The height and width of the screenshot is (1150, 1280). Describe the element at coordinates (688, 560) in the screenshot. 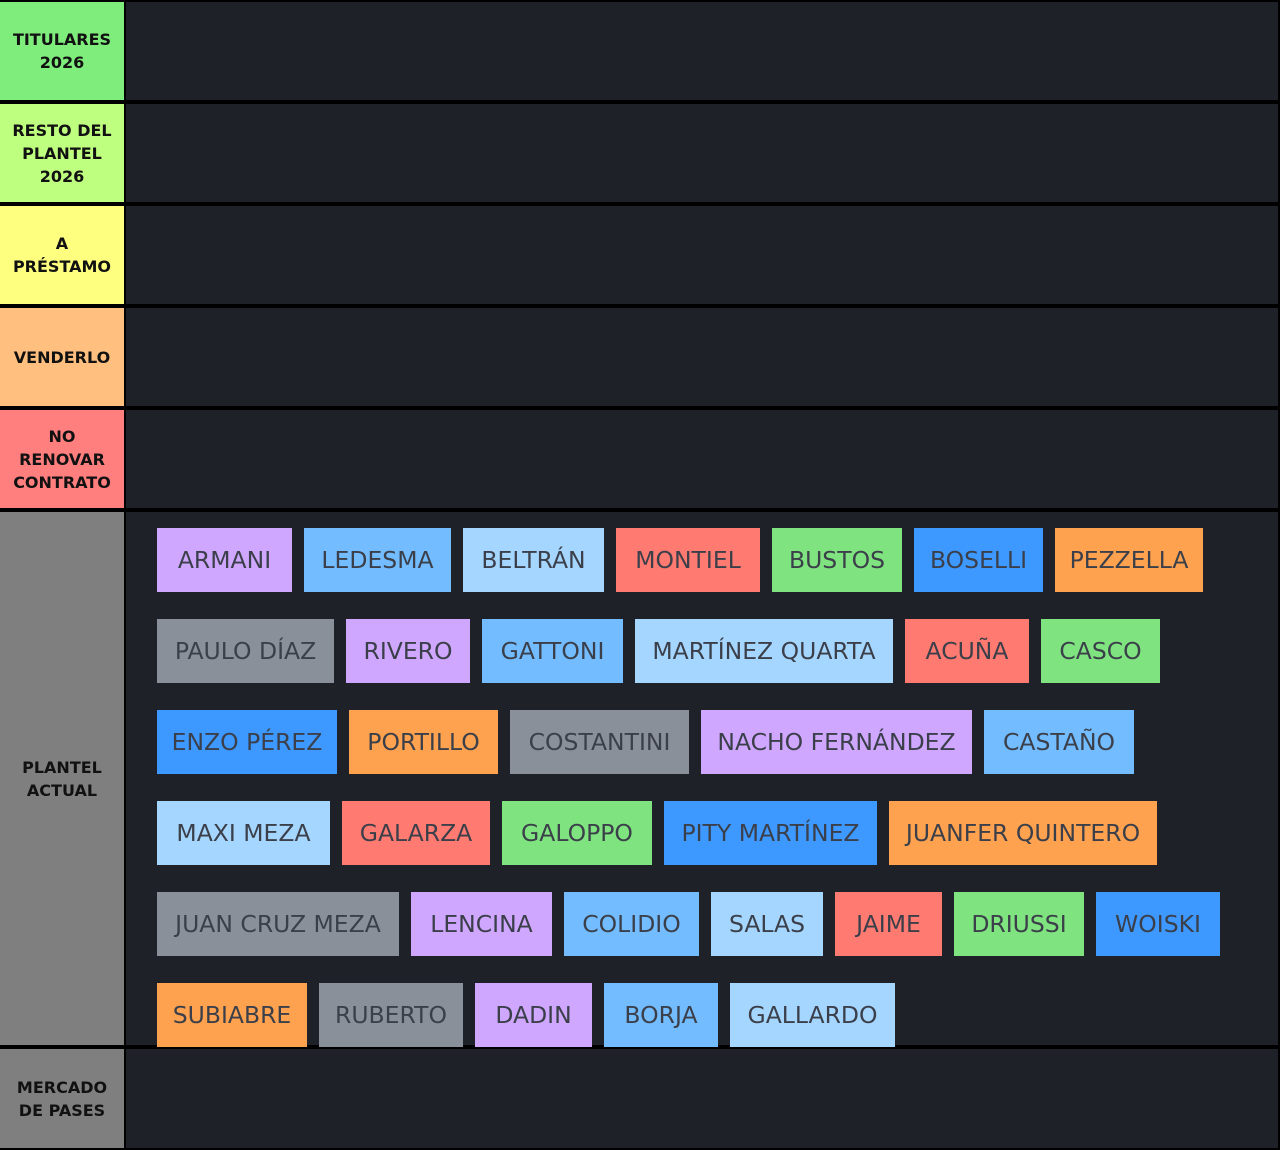

I see `player-item: MONTIEL` at that location.